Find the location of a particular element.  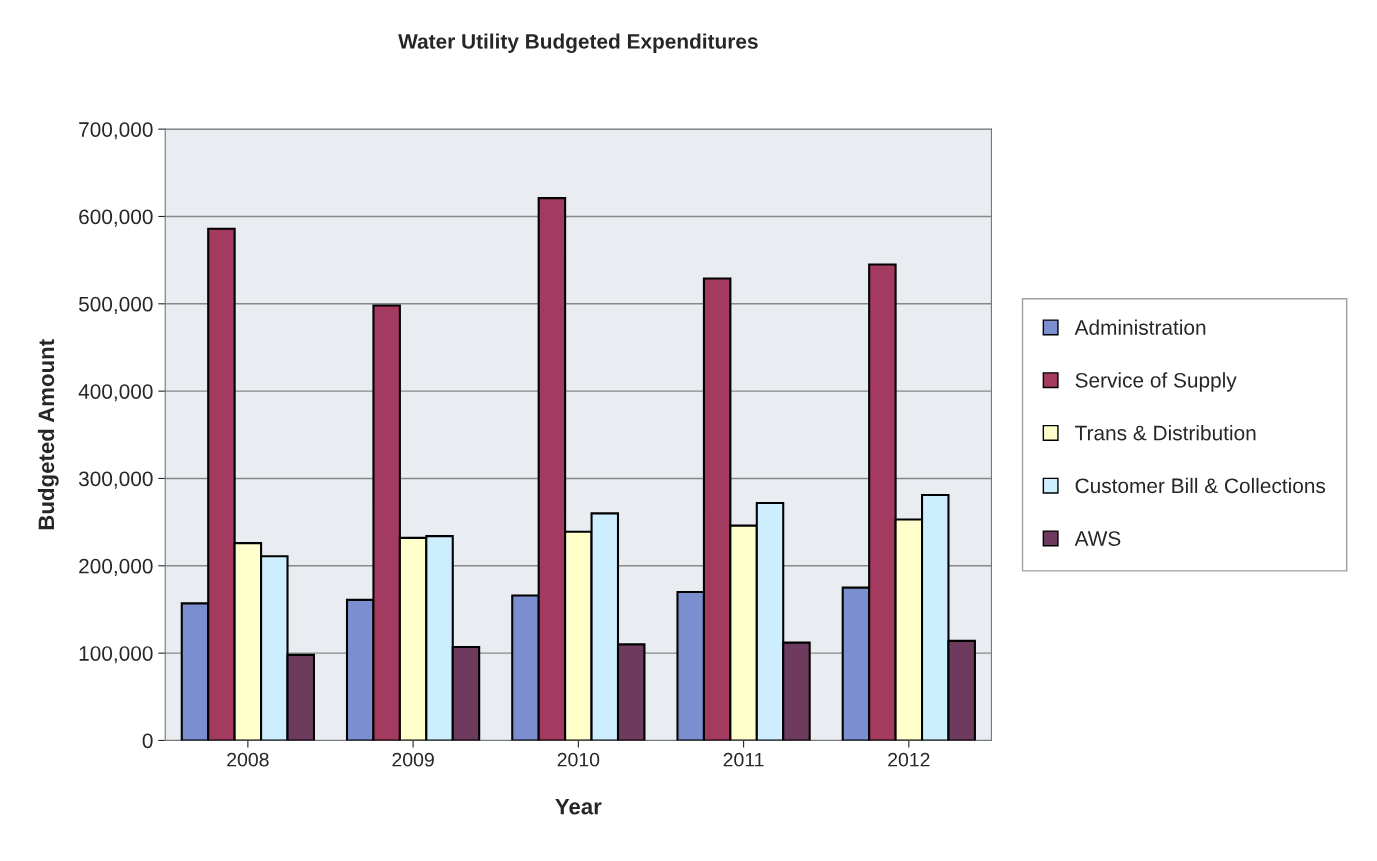

y-tick-label: 200,000 is located at coordinates (116, 567).